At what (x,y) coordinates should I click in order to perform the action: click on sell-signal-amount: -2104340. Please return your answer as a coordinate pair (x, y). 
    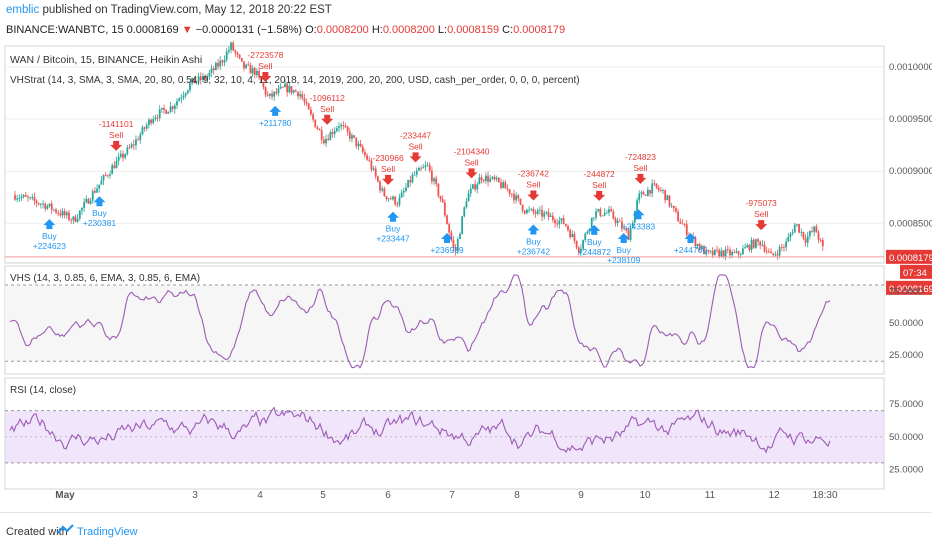
    Looking at the image, I should click on (472, 151).